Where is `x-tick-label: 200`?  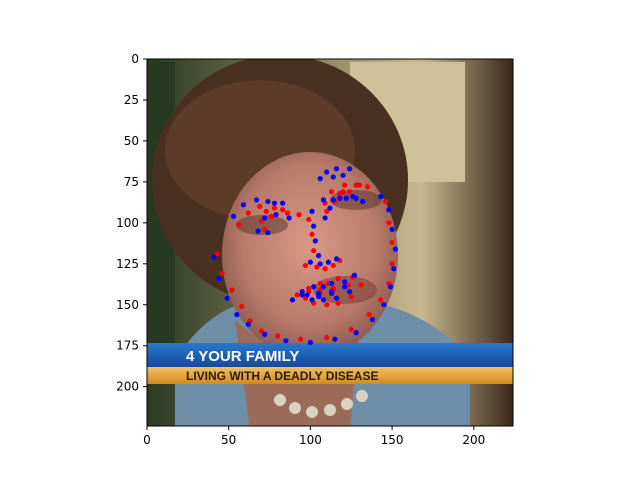
x-tick-label: 200 is located at coordinates (473, 440).